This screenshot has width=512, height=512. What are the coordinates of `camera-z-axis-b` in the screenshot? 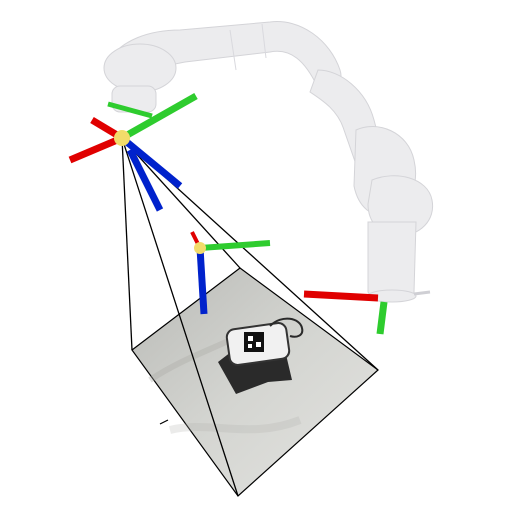 It's located at (145, 180).